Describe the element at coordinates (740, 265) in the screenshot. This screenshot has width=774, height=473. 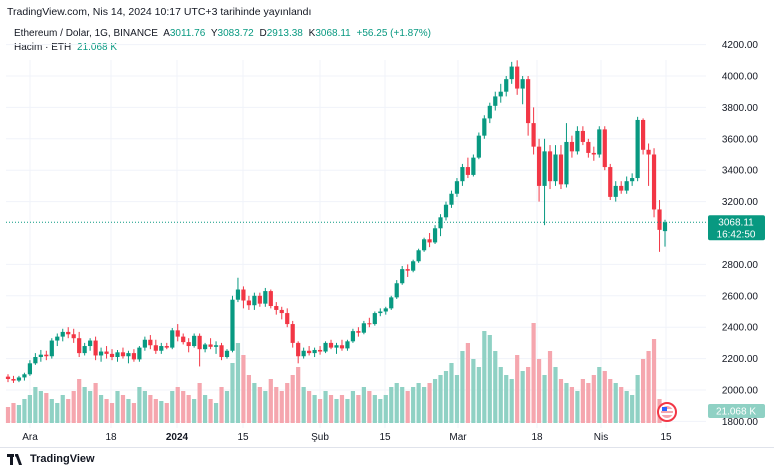
I see `y-tick-label: 2800.00` at that location.